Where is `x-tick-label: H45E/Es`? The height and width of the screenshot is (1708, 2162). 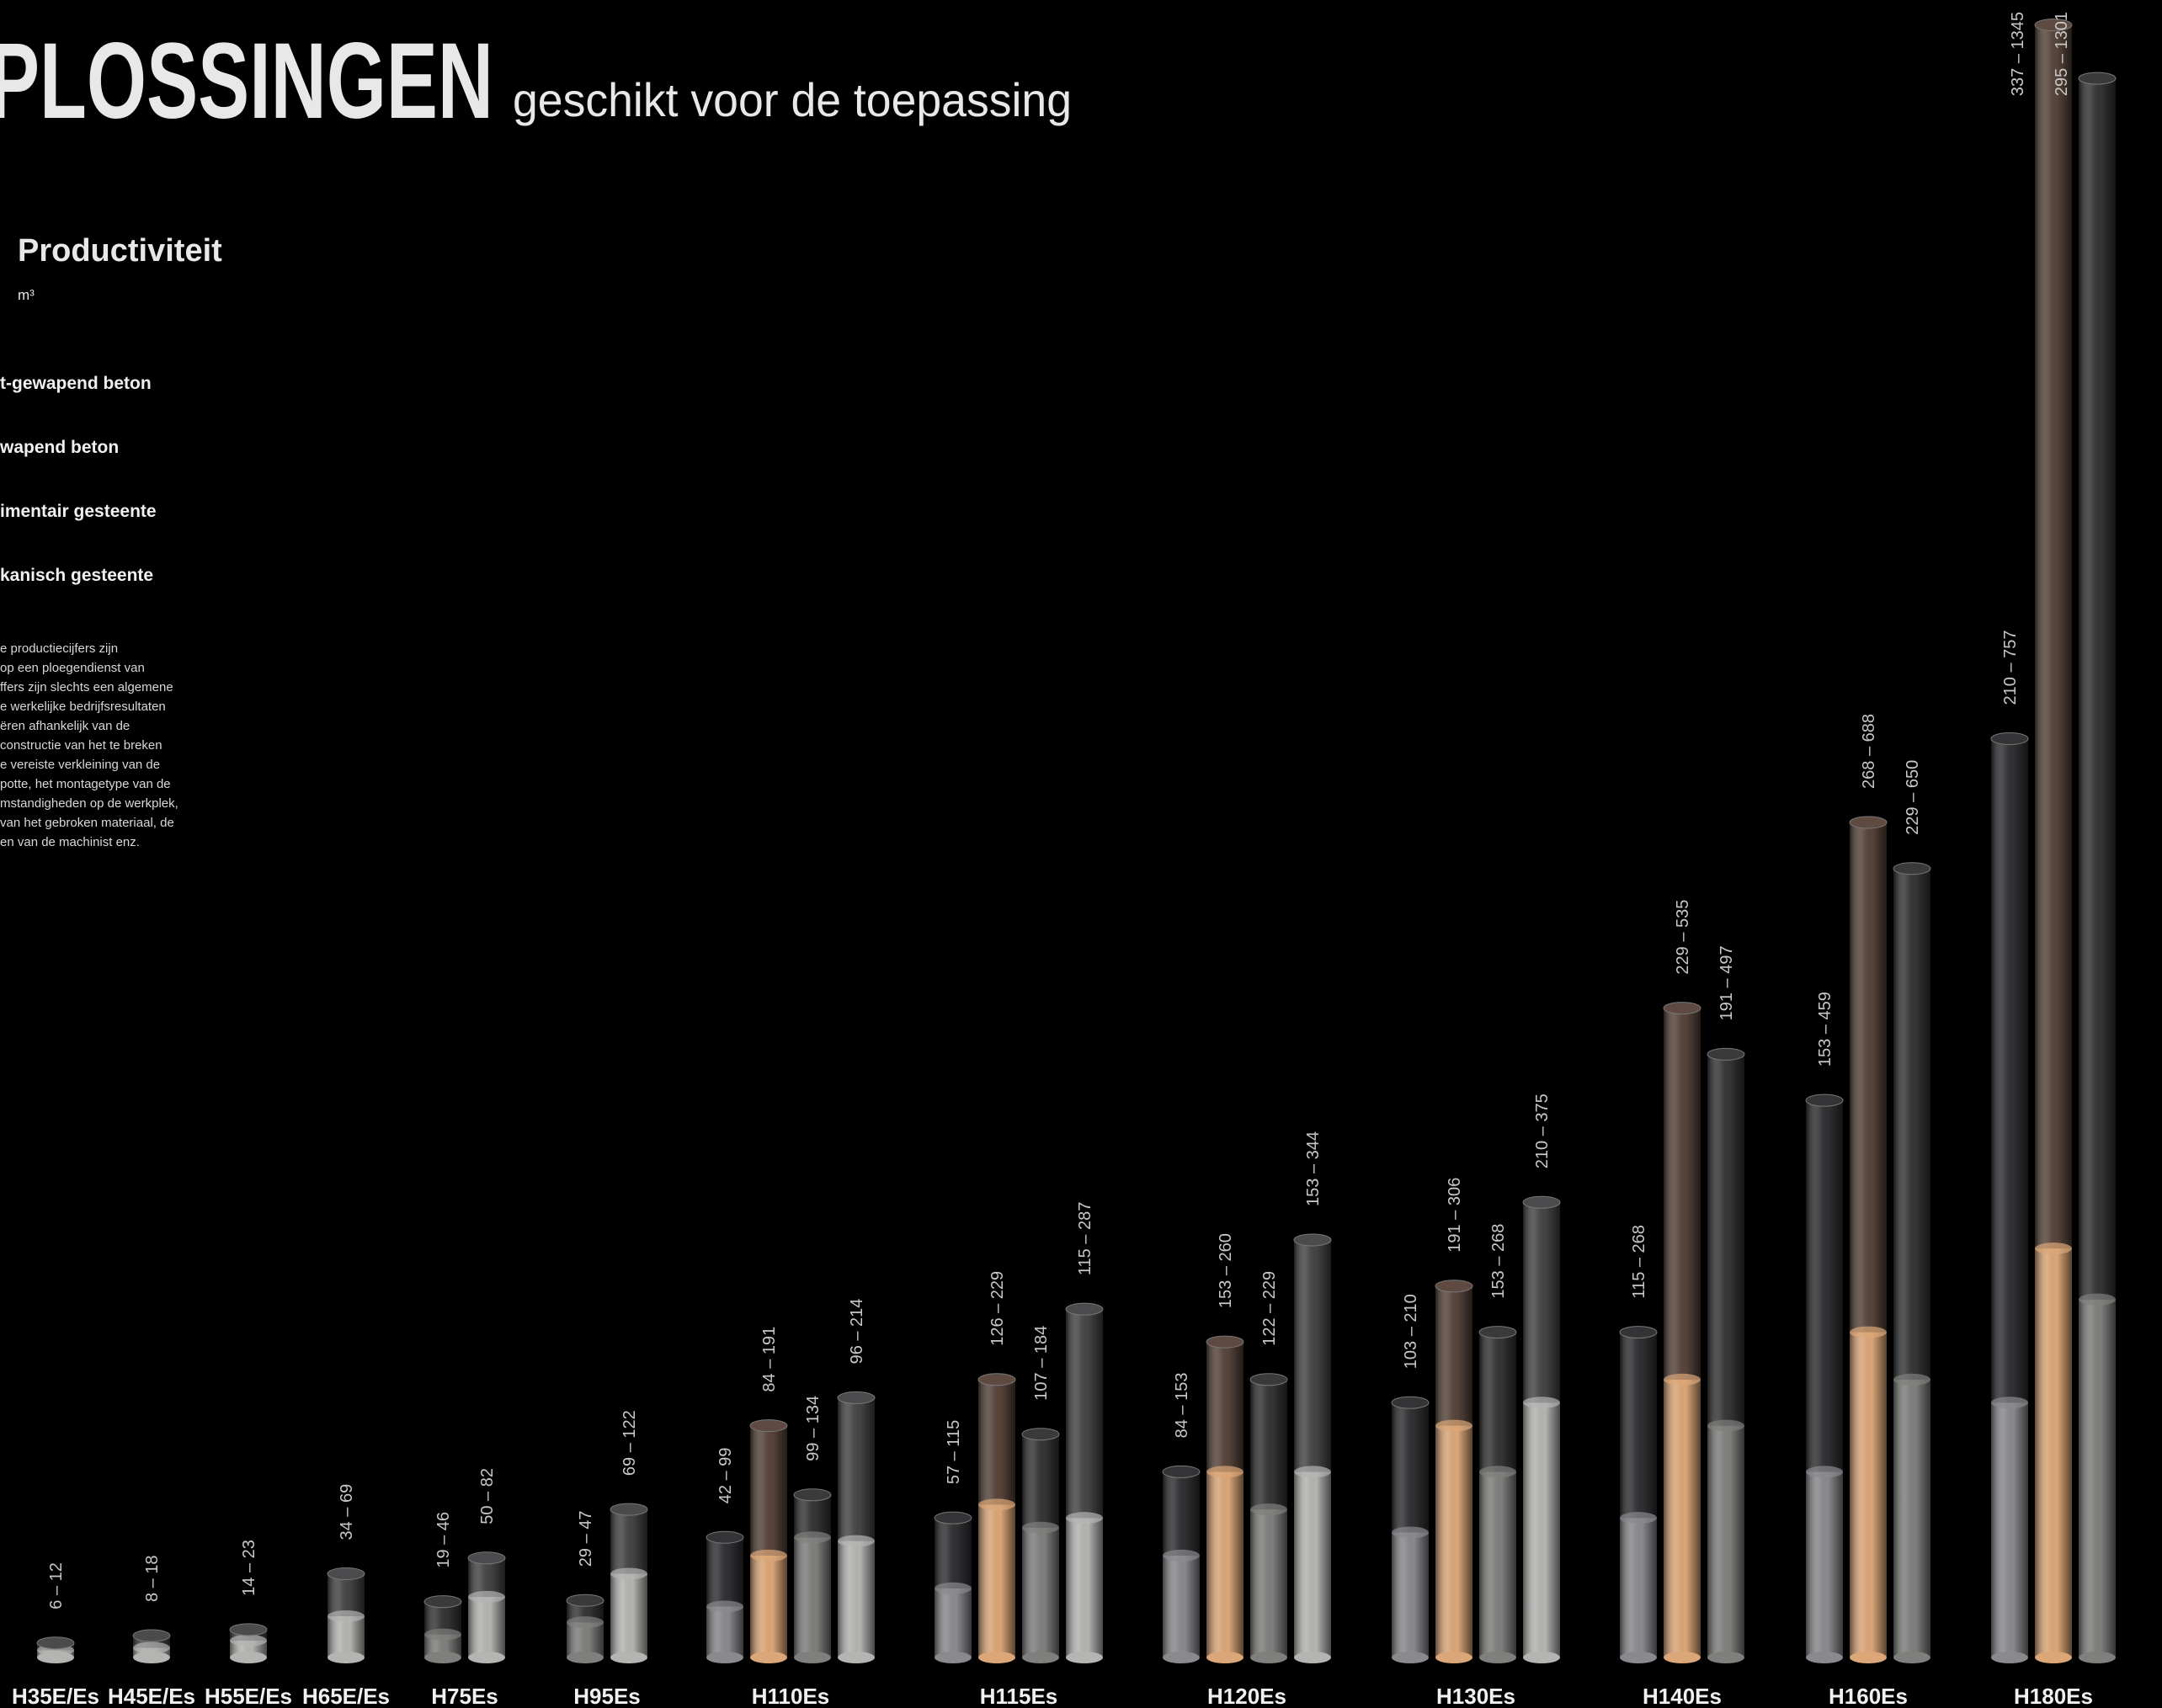 x-tick-label: H45E/Es is located at coordinates (151, 1696).